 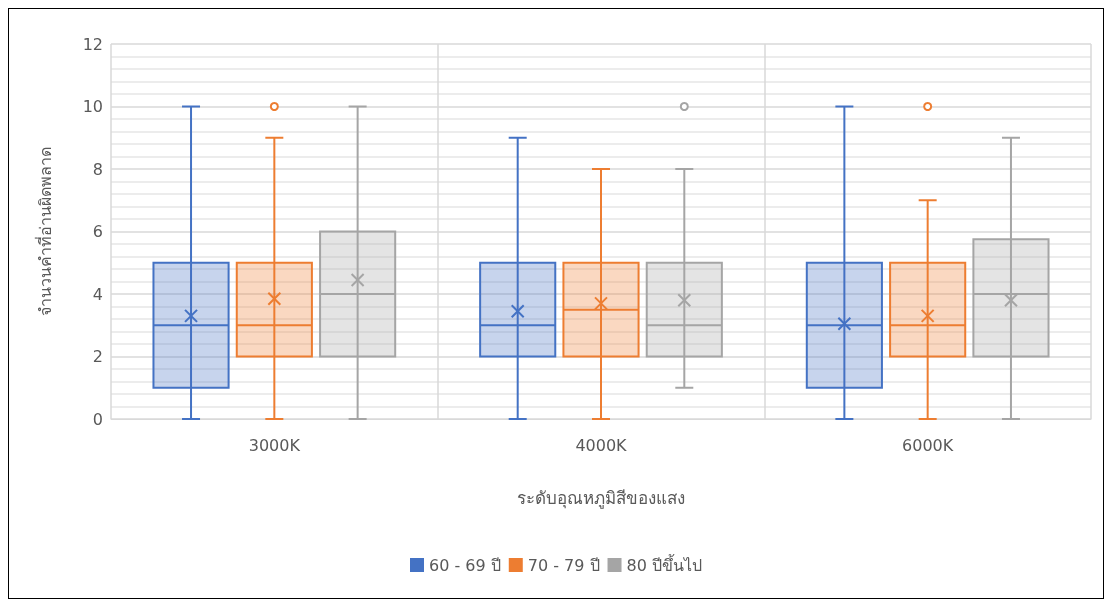 What do you see at coordinates (601, 498) in the screenshot?
I see `x-axis-title: ระดับอุณหภูมิสีของแสง` at bounding box center [601, 498].